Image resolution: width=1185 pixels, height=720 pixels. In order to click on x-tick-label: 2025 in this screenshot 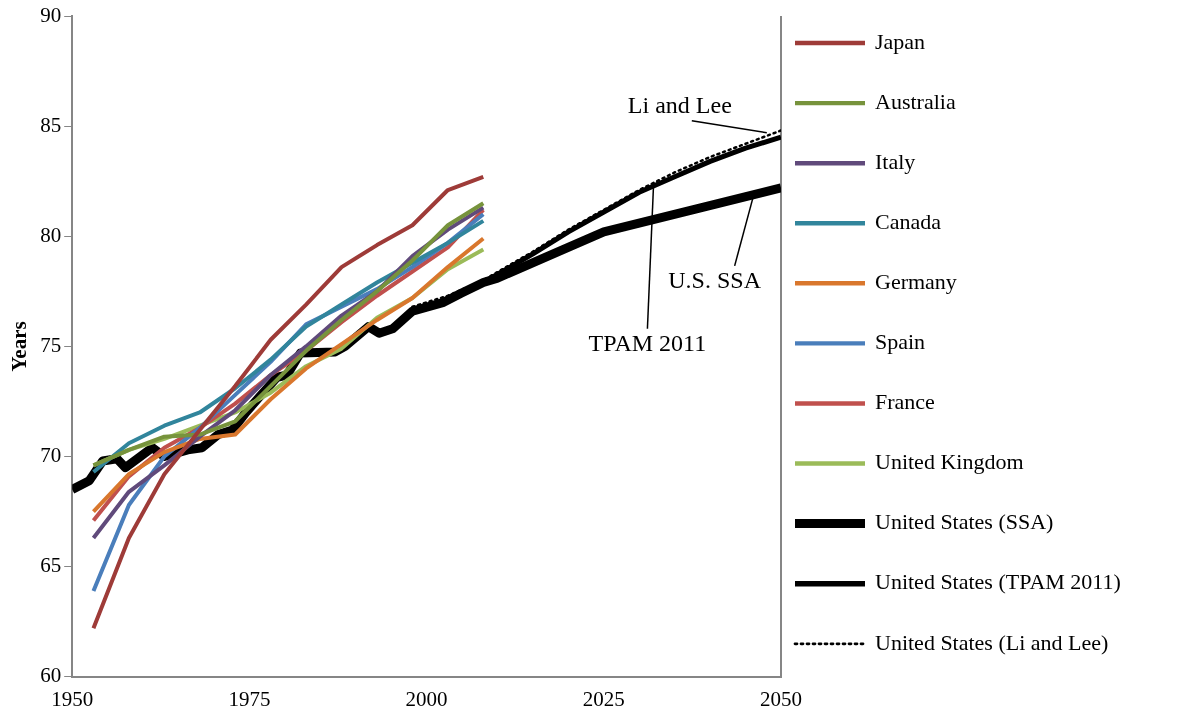, I will do `click(603, 698)`.